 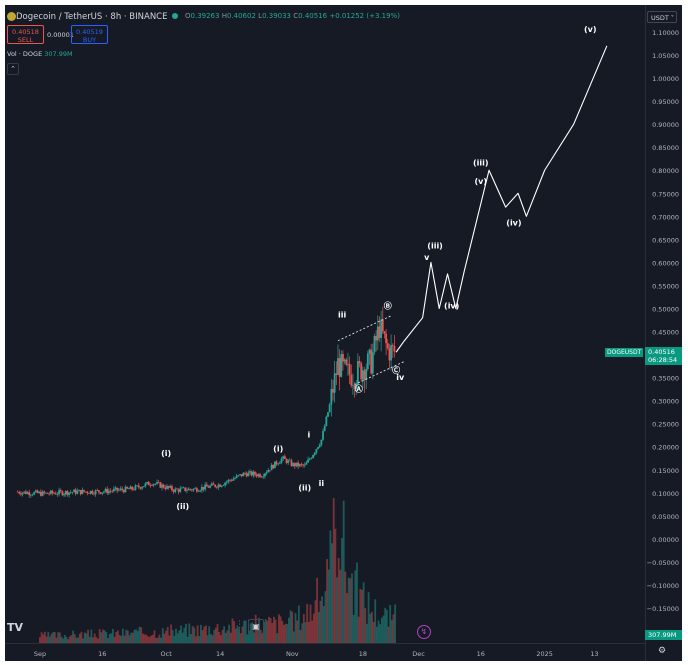 What do you see at coordinates (25, 54) in the screenshot?
I see `volume-legend-label: Vol · DOGE` at bounding box center [25, 54].